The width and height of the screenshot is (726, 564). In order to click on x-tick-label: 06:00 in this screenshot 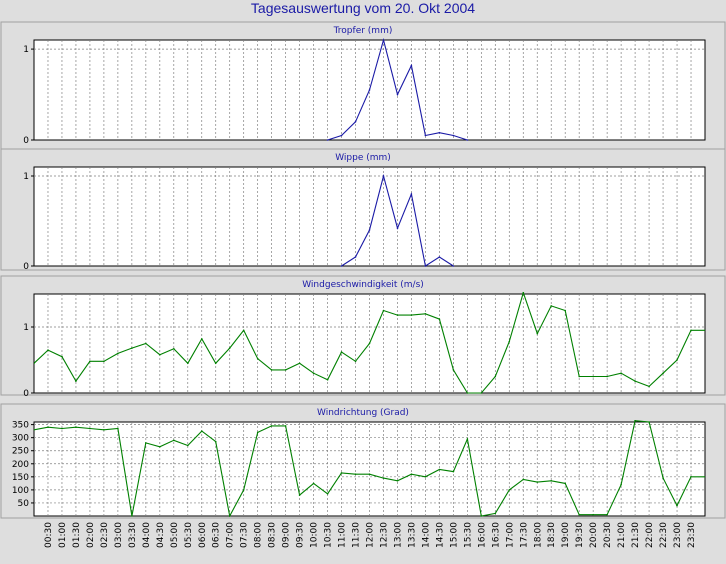, I will do `click(203, 535)`.